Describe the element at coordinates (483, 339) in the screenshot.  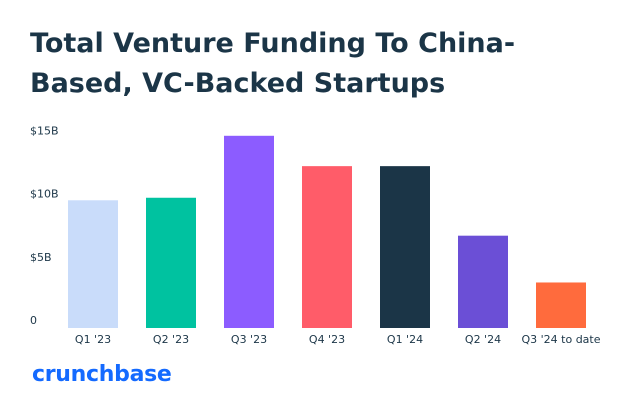
I see `x-tick-label: Q2 '24` at that location.